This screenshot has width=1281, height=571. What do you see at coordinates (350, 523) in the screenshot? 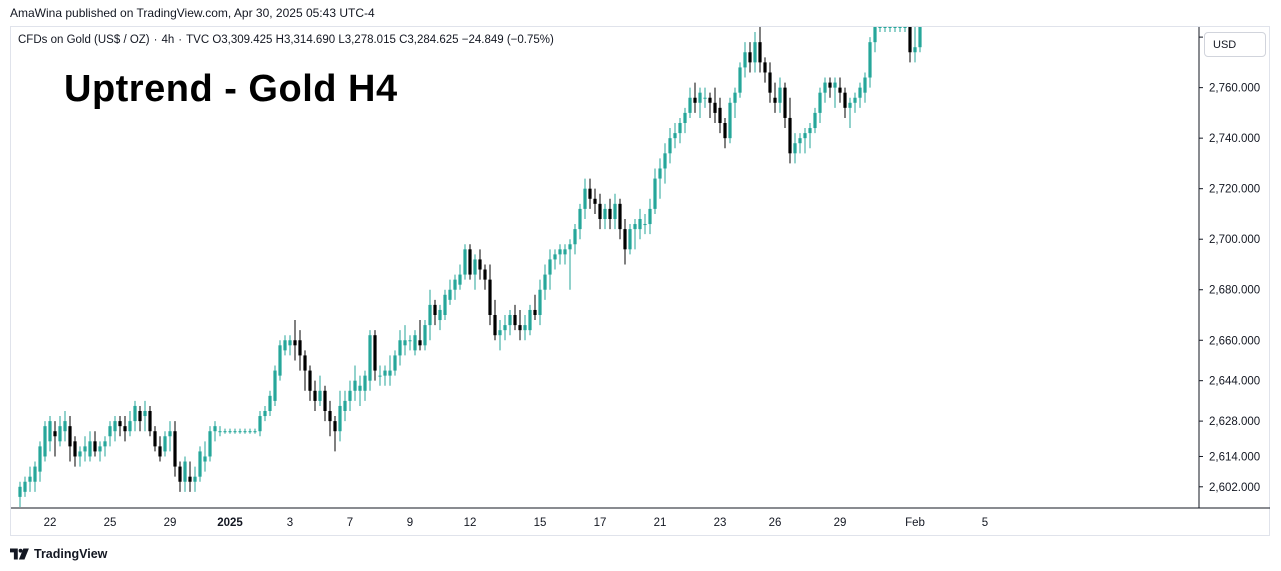
I see `time-tick-label: 7` at bounding box center [350, 523].